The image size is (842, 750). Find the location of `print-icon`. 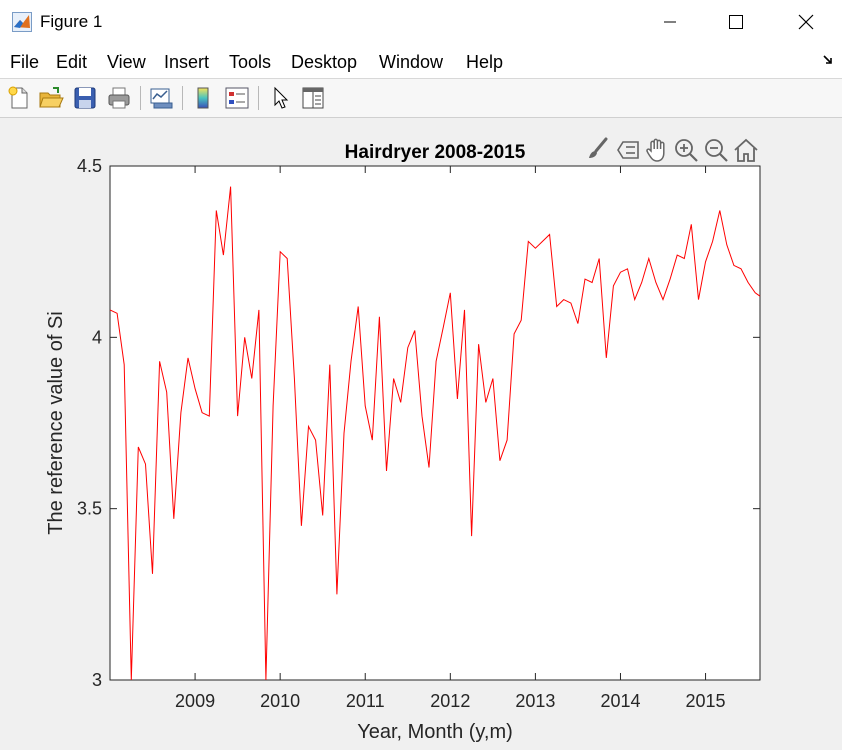

print-icon is located at coordinates (119, 98).